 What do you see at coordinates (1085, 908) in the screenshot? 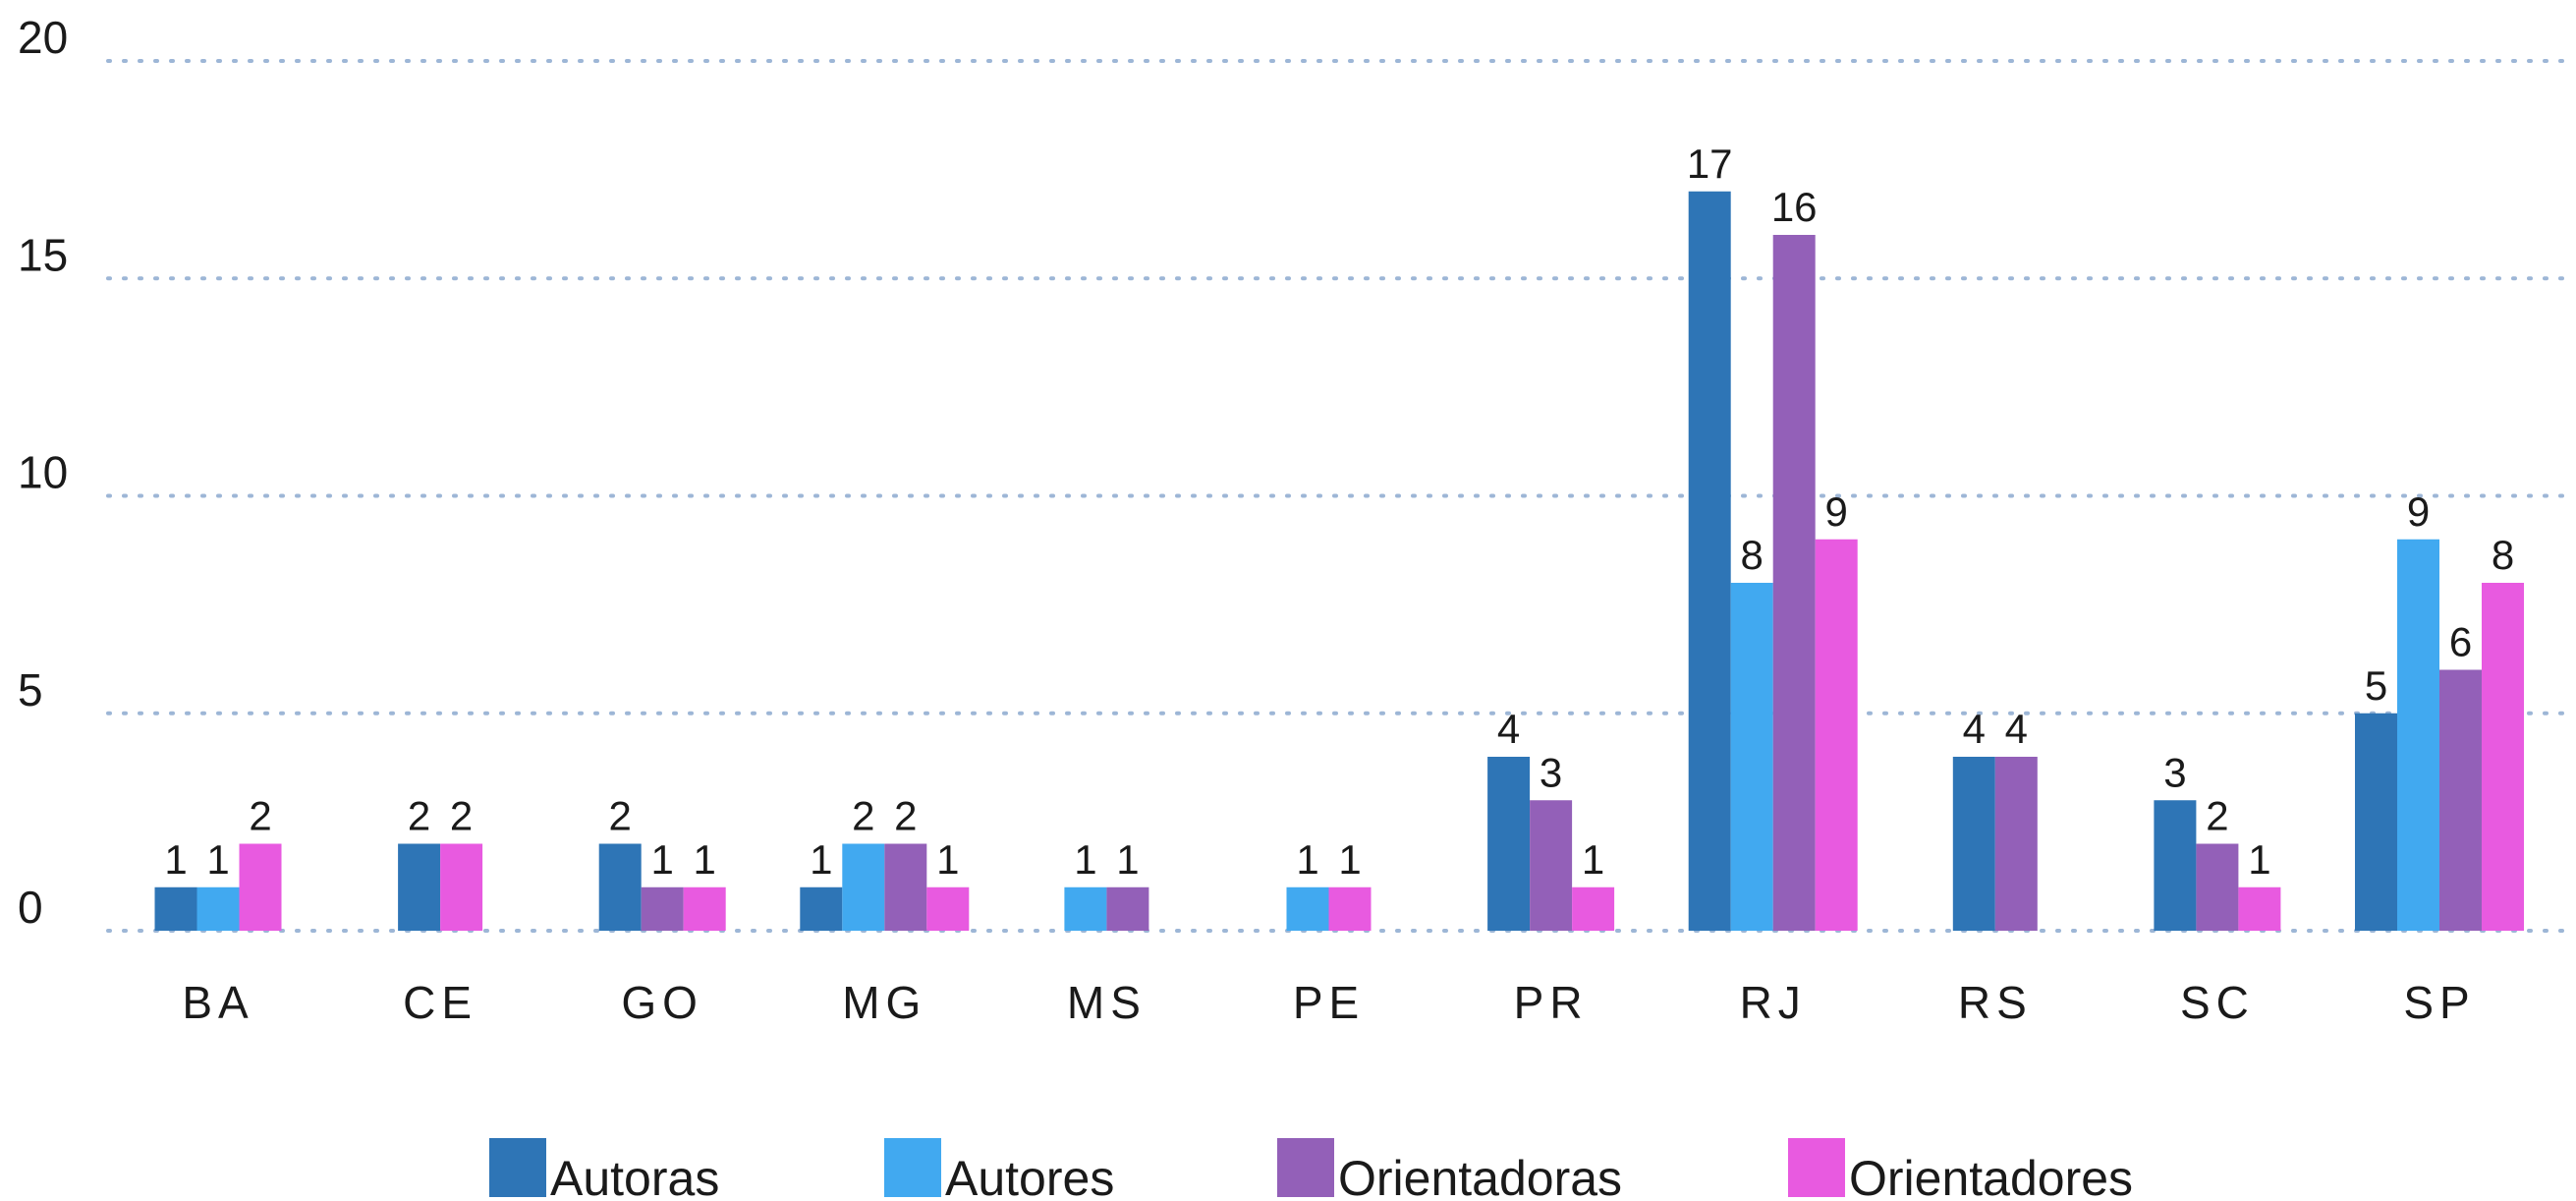
I see `bar-MS-autores` at bounding box center [1085, 908].